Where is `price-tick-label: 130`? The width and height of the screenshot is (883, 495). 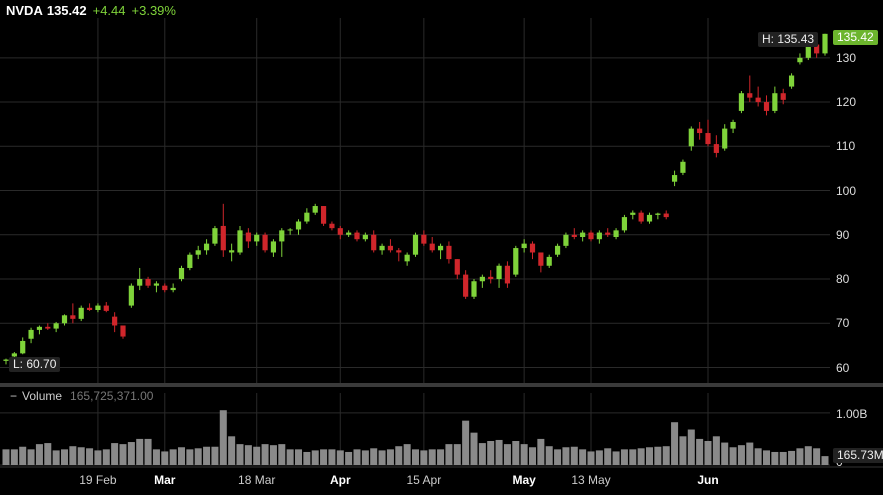
price-tick-label: 130 is located at coordinates (846, 57).